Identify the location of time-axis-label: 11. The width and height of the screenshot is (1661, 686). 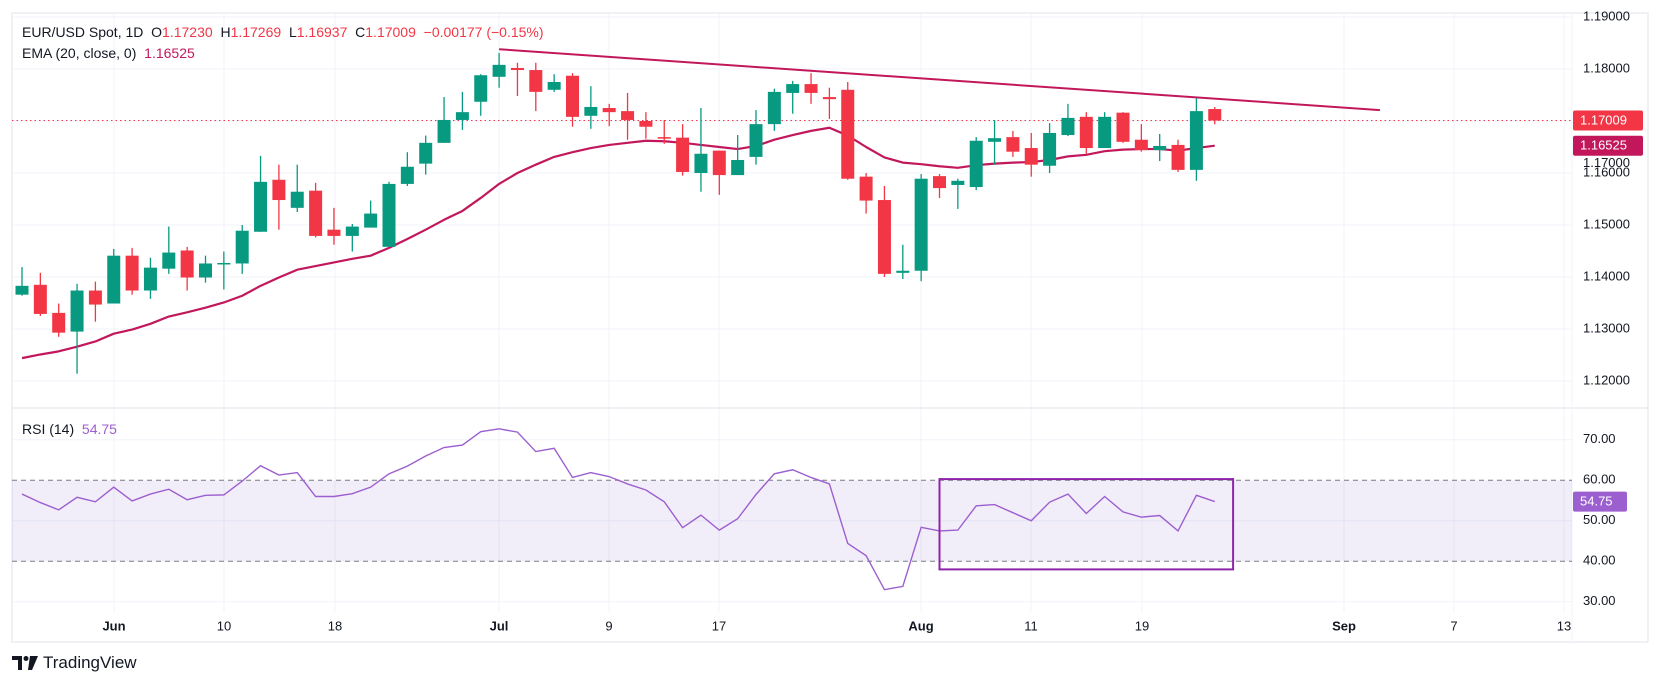
(1031, 625).